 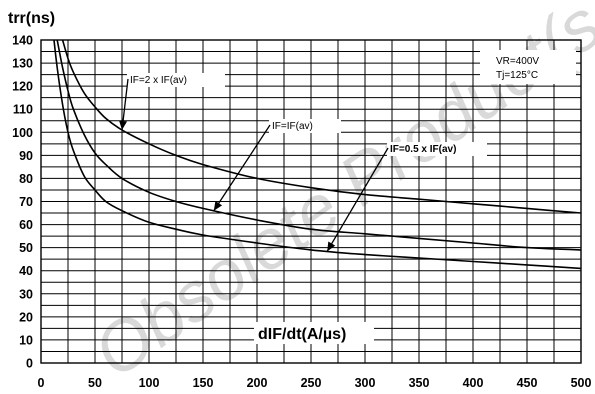 What do you see at coordinates (581, 383) in the screenshot?
I see `x-tick-label: 500` at bounding box center [581, 383].